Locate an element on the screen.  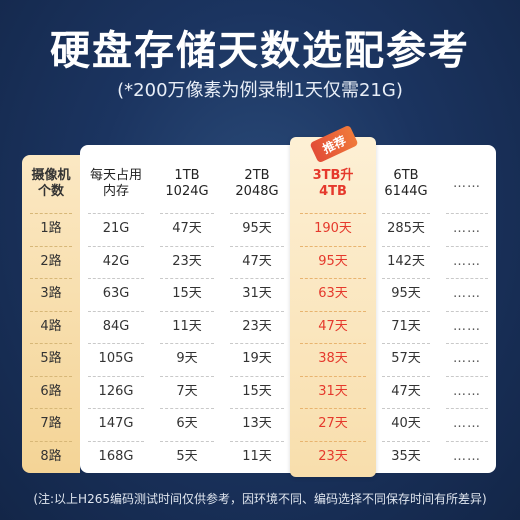
header-cell: 1TB 1024G is located at coordinates (187, 183).